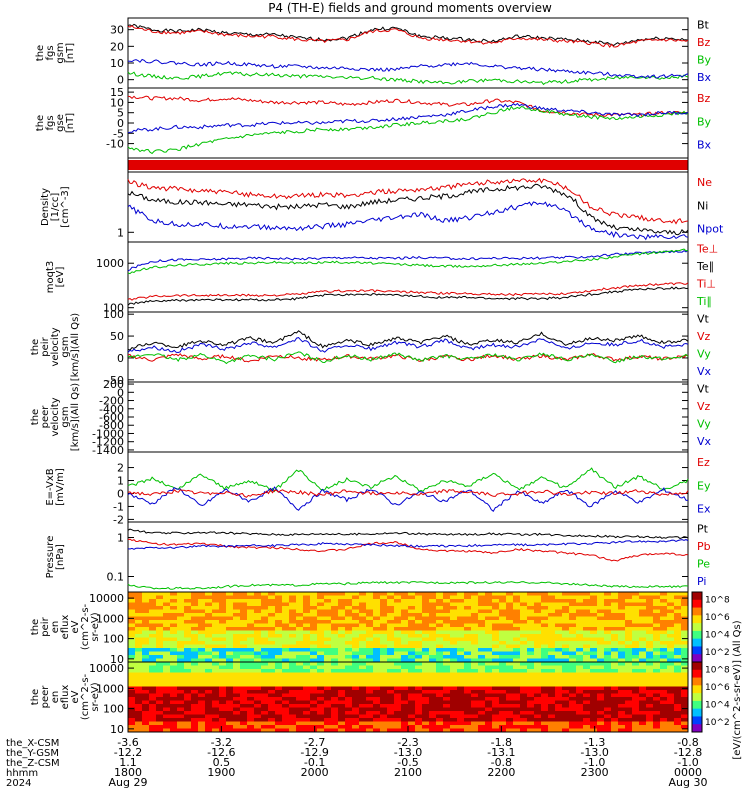 This screenshot has width=750, height=800. Describe the element at coordinates (408, 123) in the screenshot. I see `panel-frame` at that location.